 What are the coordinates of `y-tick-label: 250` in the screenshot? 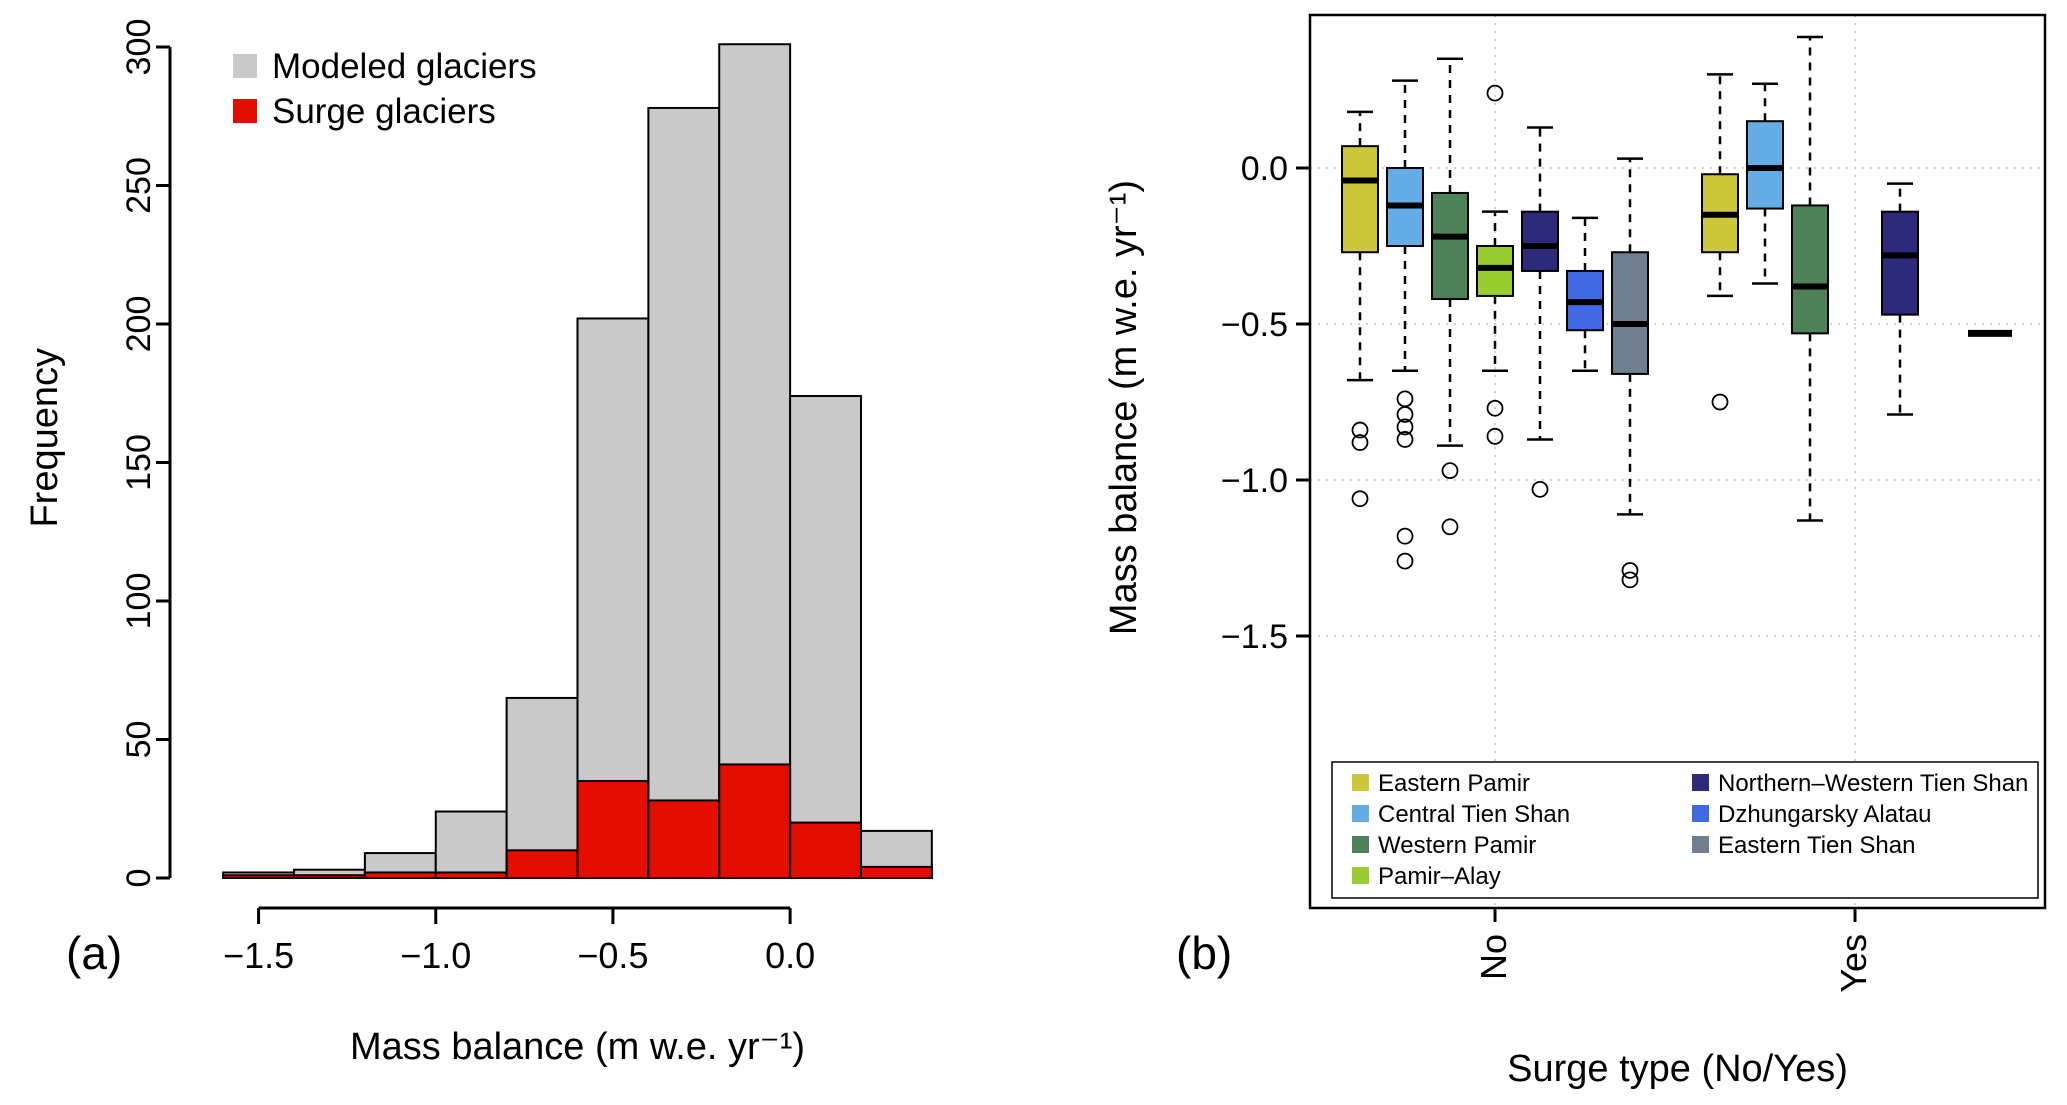 It's located at (139, 185).